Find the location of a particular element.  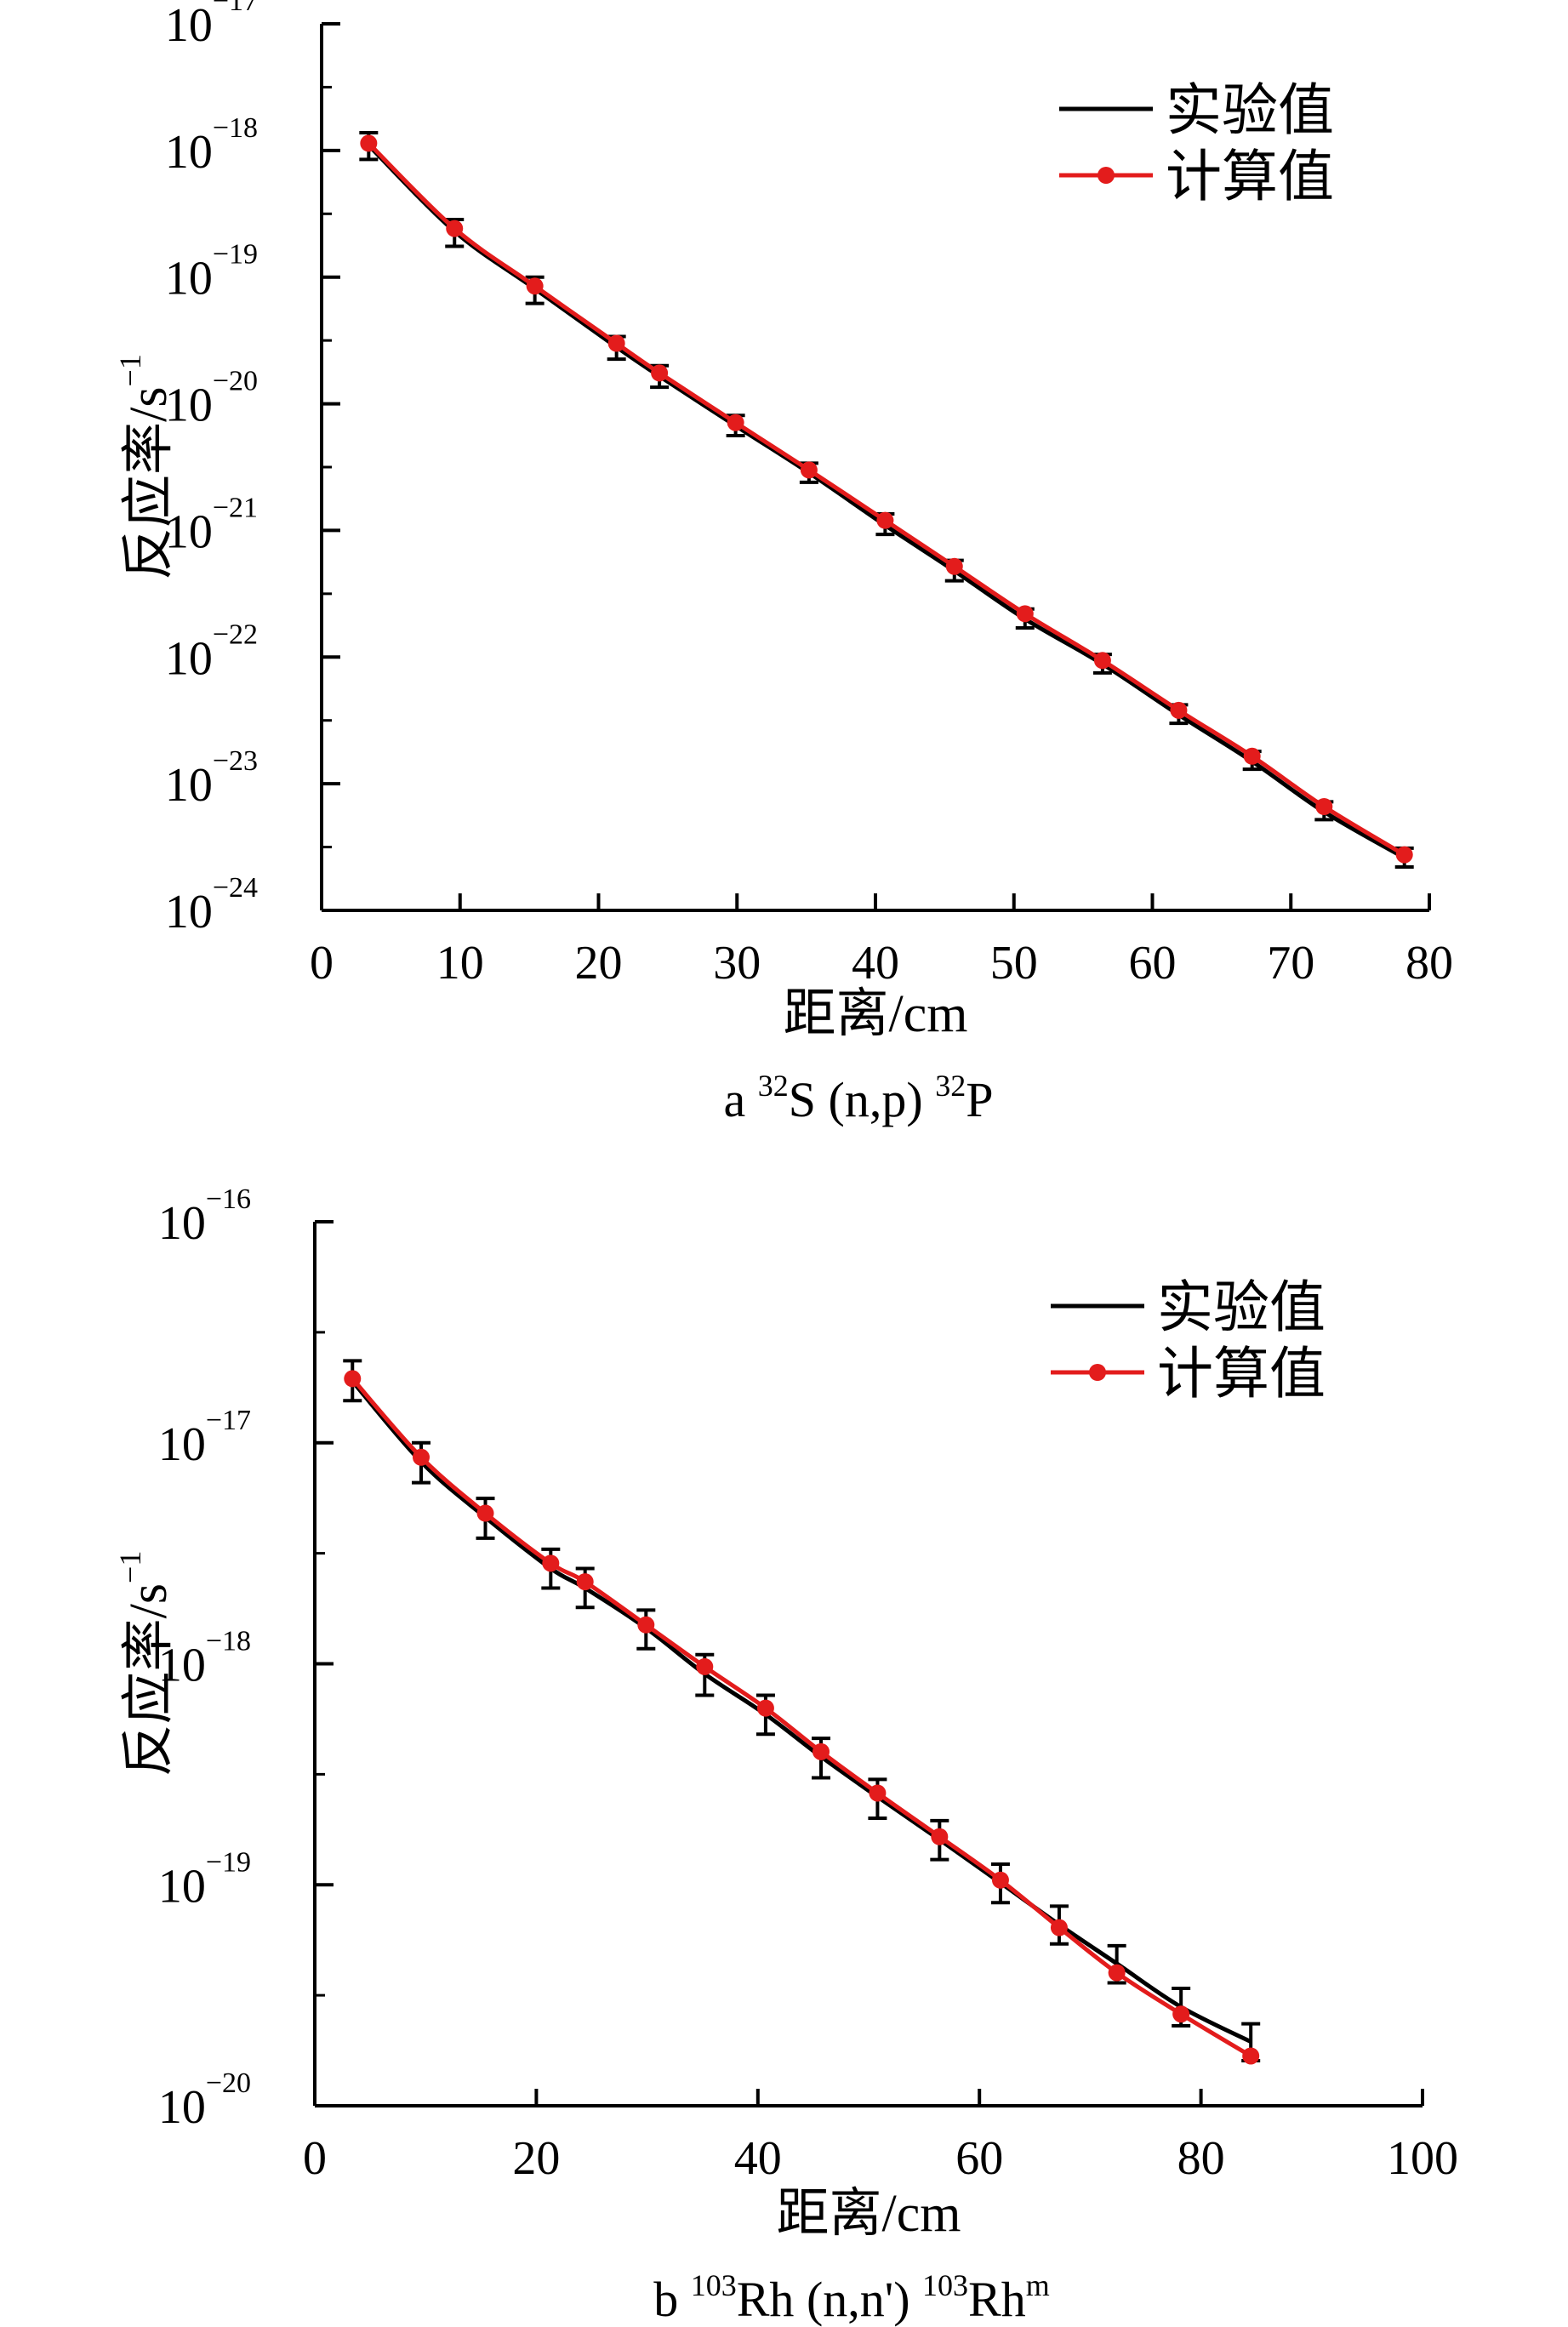

caption-mass-1: 32 is located at coordinates (773, 1086).